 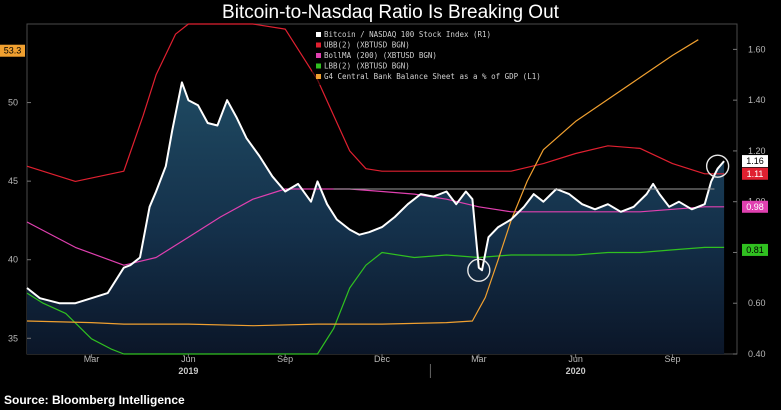 I want to click on value-tag-label: 1.16, so click(x=755, y=161).